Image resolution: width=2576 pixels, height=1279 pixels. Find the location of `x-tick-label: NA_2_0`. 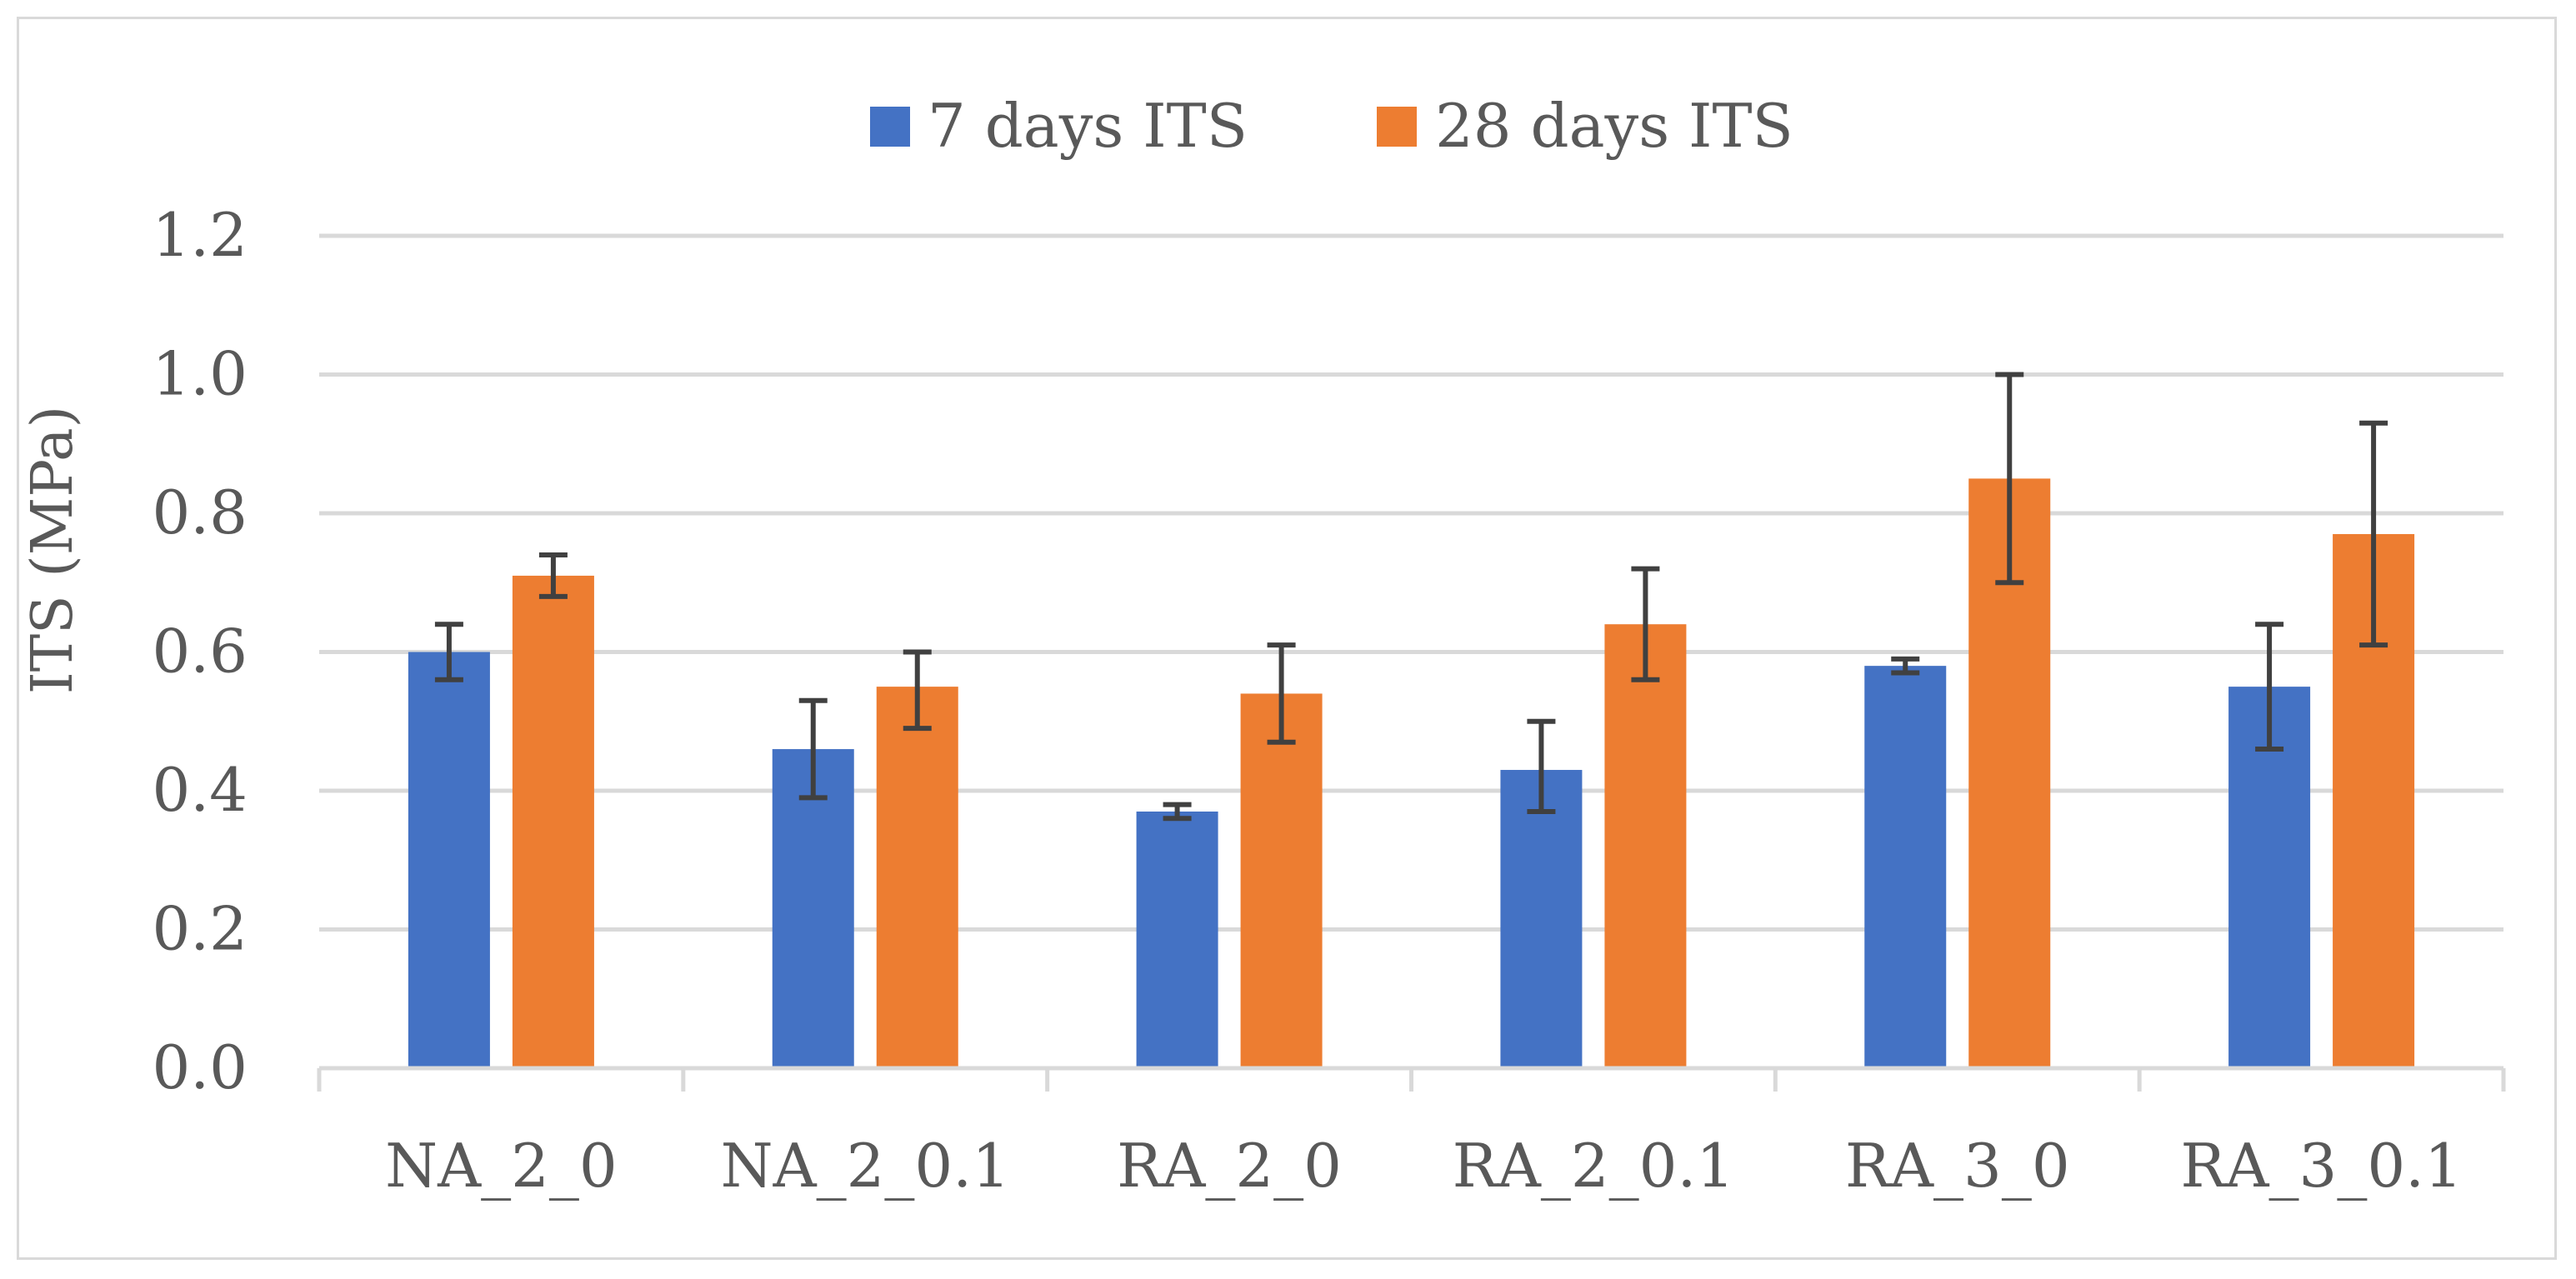

x-tick-label: NA_2_0 is located at coordinates (501, 1166).